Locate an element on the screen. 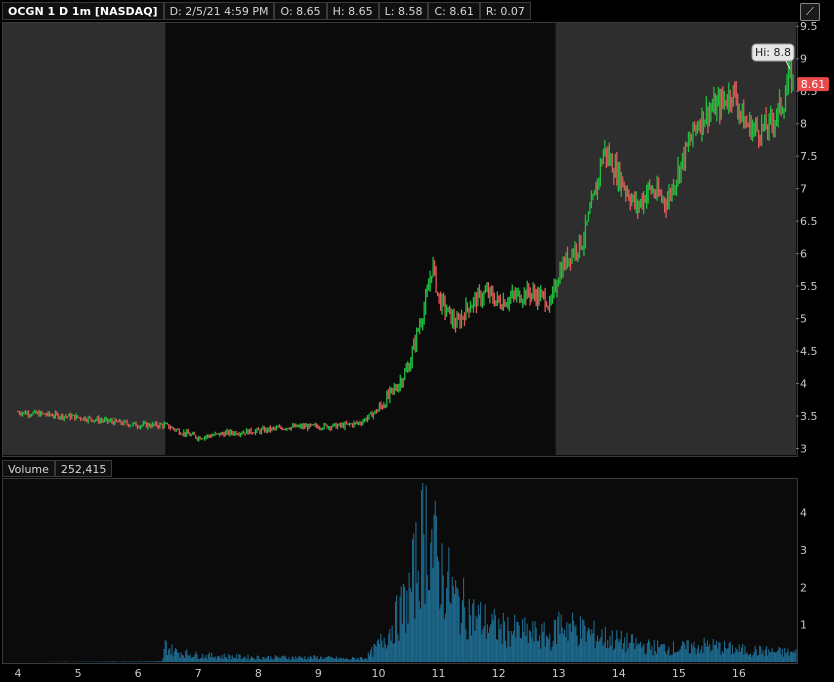 Image resolution: width=834 pixels, height=682 pixels. x-tick-label: 7 is located at coordinates (198, 673).